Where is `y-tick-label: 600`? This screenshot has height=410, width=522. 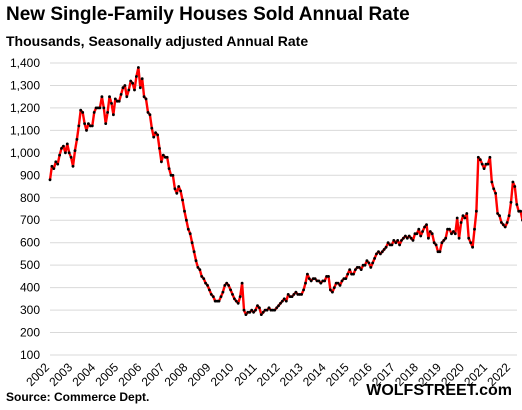
y-tick-label: 600 is located at coordinates (30, 243).